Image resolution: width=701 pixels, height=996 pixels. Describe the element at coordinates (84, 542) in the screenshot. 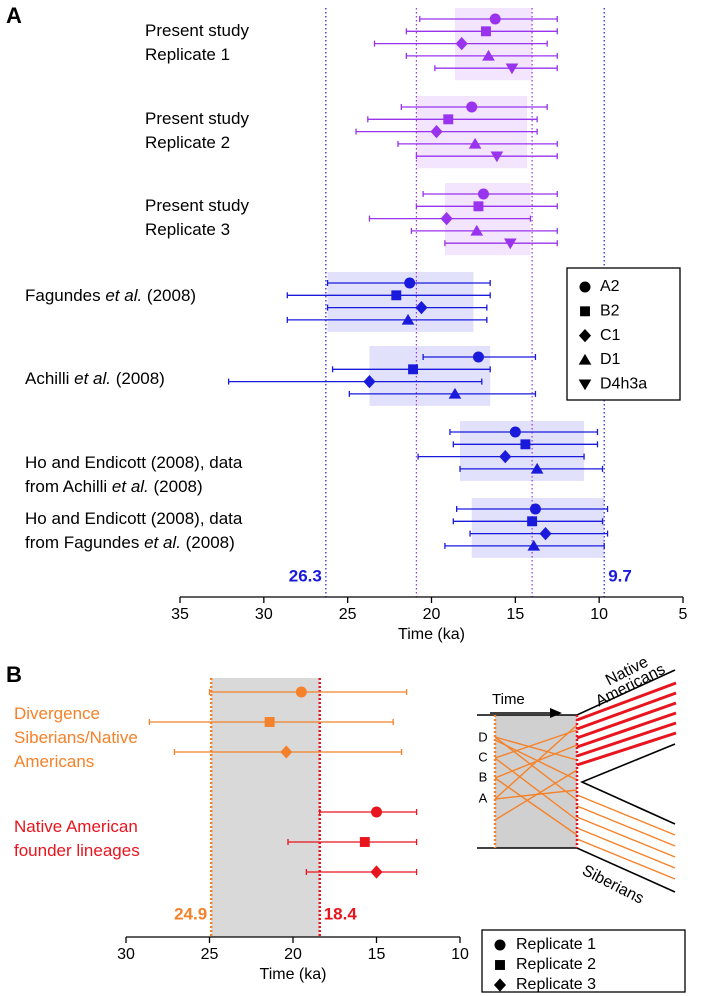

I see `label-part: from Fagundes` at that location.